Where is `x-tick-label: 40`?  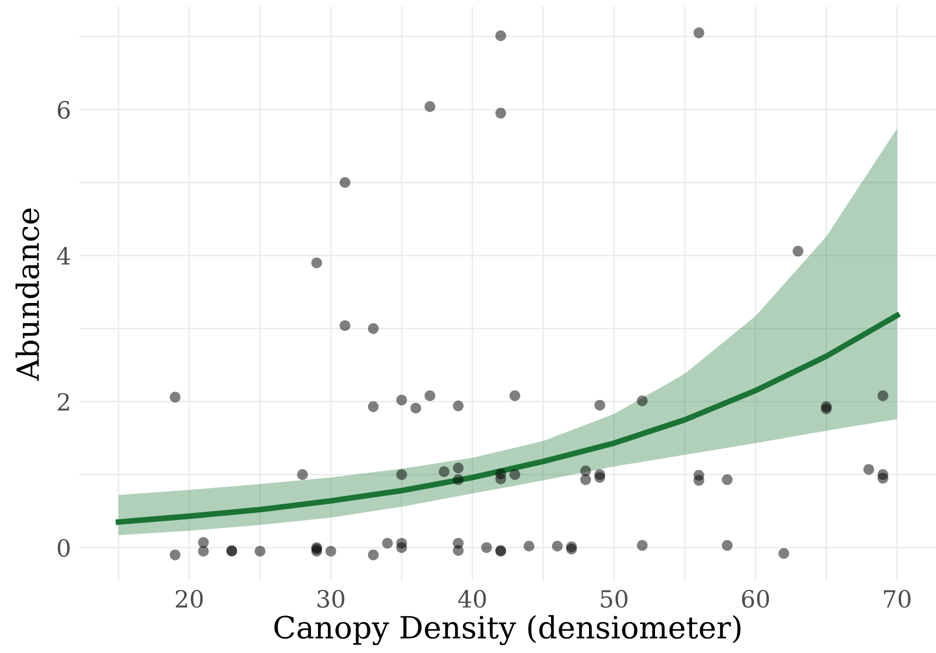
x-tick-label: 40 is located at coordinates (472, 599).